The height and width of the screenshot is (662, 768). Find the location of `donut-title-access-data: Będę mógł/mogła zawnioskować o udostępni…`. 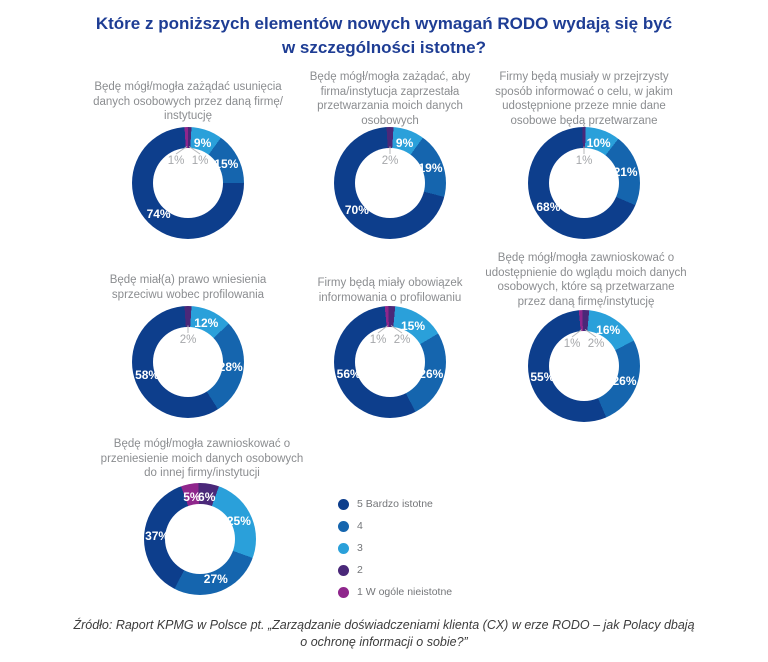

donut-title-access-data: Będę mógł/mogła zawnioskować o udostępni… is located at coordinates (586, 280).